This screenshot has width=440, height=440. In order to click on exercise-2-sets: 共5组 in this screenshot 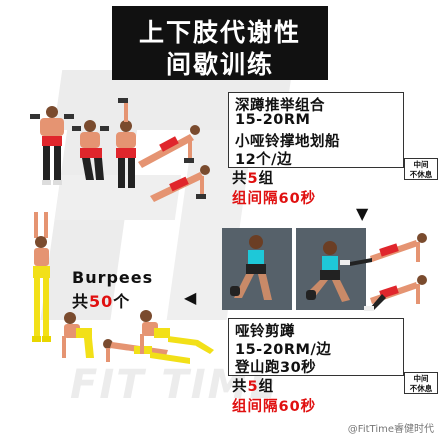, I will do `click(253, 387)`.